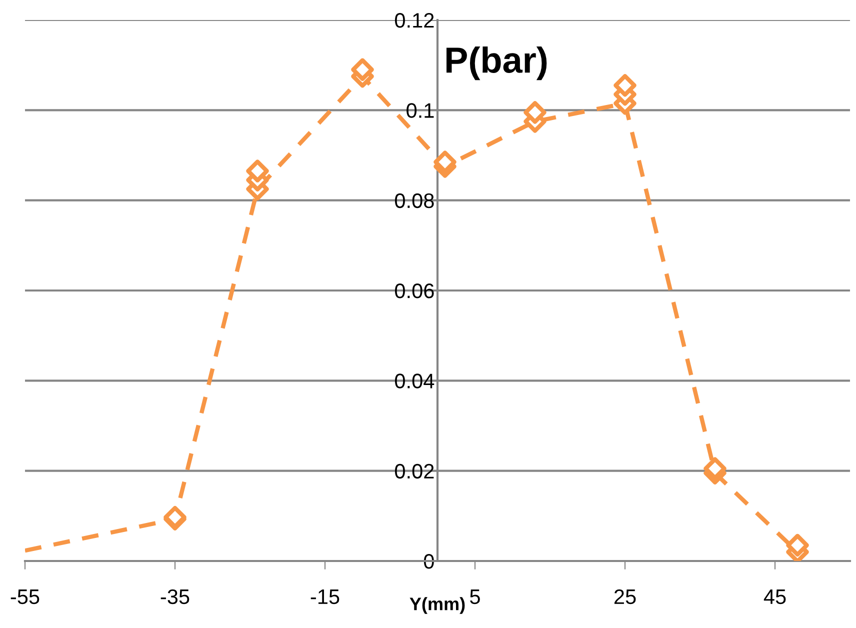 The width and height of the screenshot is (856, 628). What do you see at coordinates (775, 597) in the screenshot?
I see `x-tick-label: 45` at bounding box center [775, 597].